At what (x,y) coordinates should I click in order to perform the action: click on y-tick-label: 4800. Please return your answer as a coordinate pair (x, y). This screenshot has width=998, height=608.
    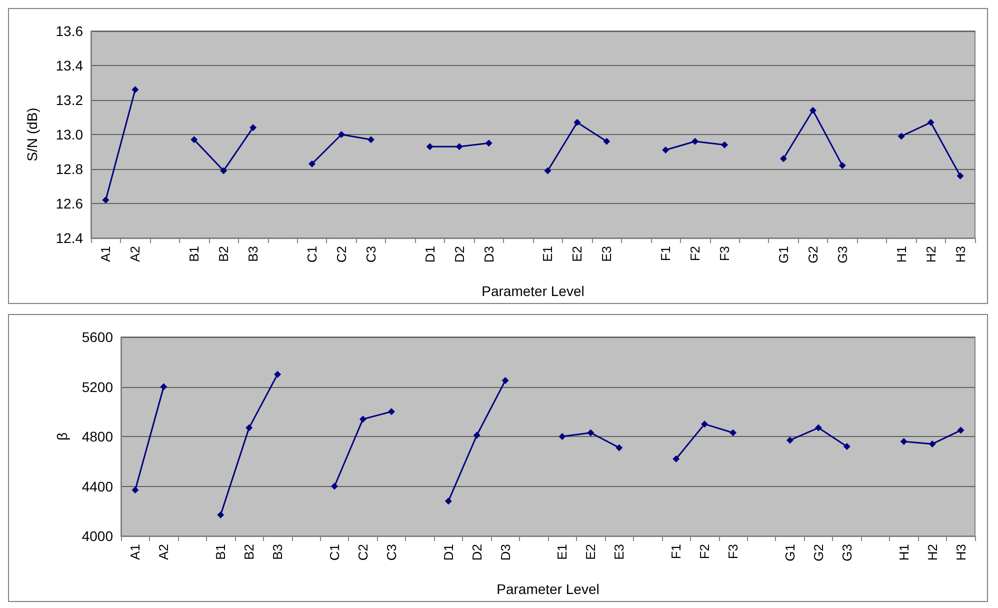
    Looking at the image, I should click on (98, 436).